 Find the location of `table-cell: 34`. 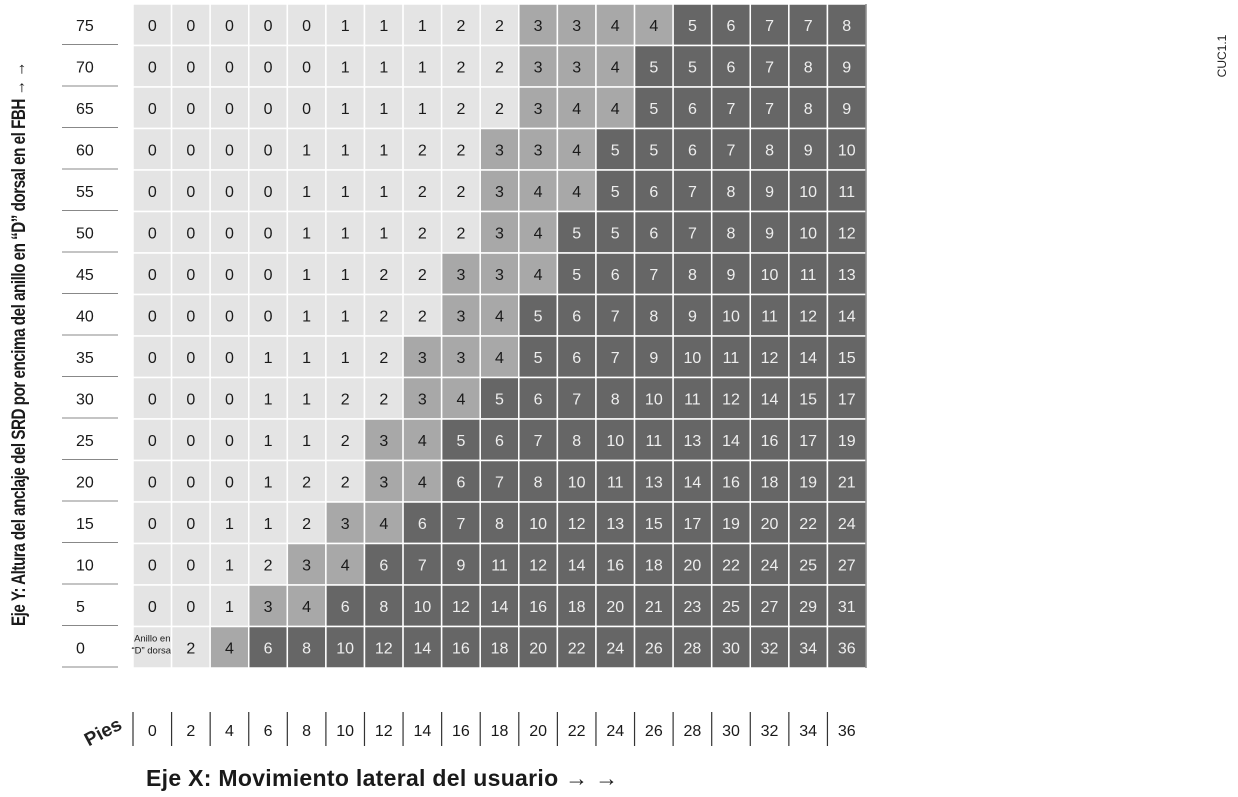

table-cell: 34 is located at coordinates (808, 647).